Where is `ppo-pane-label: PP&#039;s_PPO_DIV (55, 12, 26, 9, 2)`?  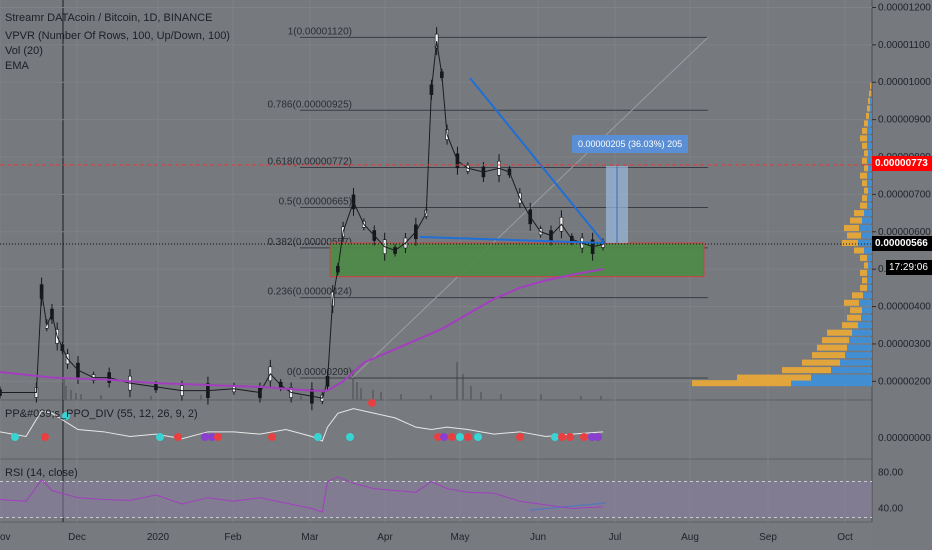
ppo-pane-label: PP&#039;s_PPO_DIV (55, 12, 26, 9, 2) is located at coordinates (101, 414).